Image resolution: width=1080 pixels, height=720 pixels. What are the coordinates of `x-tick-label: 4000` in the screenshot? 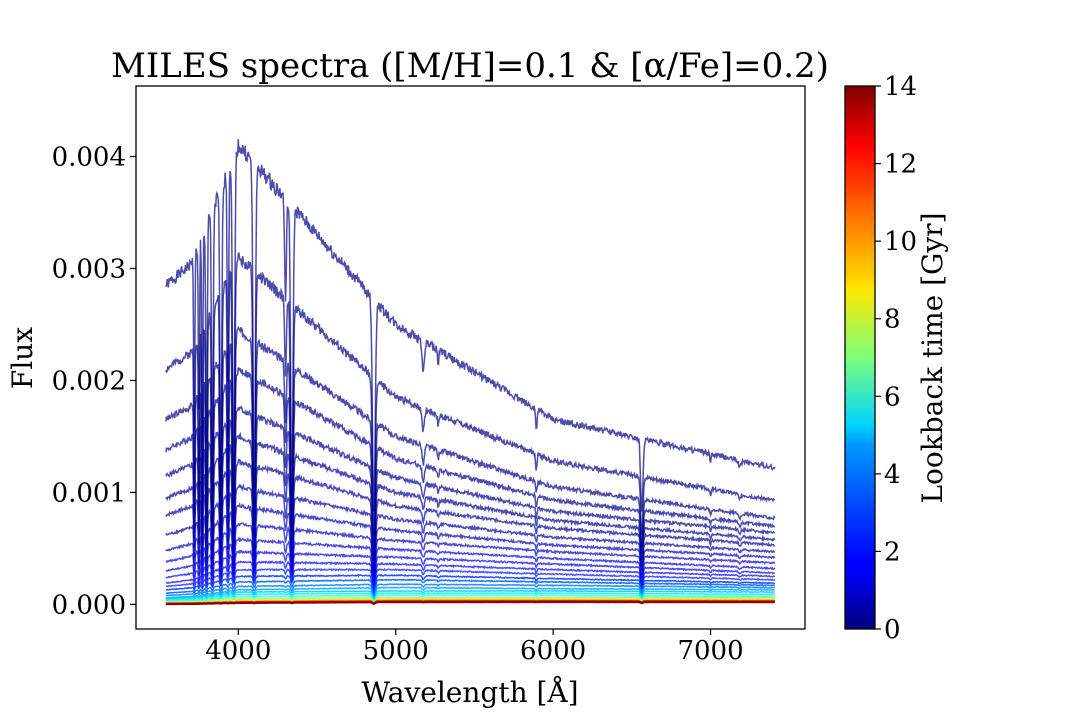 It's located at (238, 651).